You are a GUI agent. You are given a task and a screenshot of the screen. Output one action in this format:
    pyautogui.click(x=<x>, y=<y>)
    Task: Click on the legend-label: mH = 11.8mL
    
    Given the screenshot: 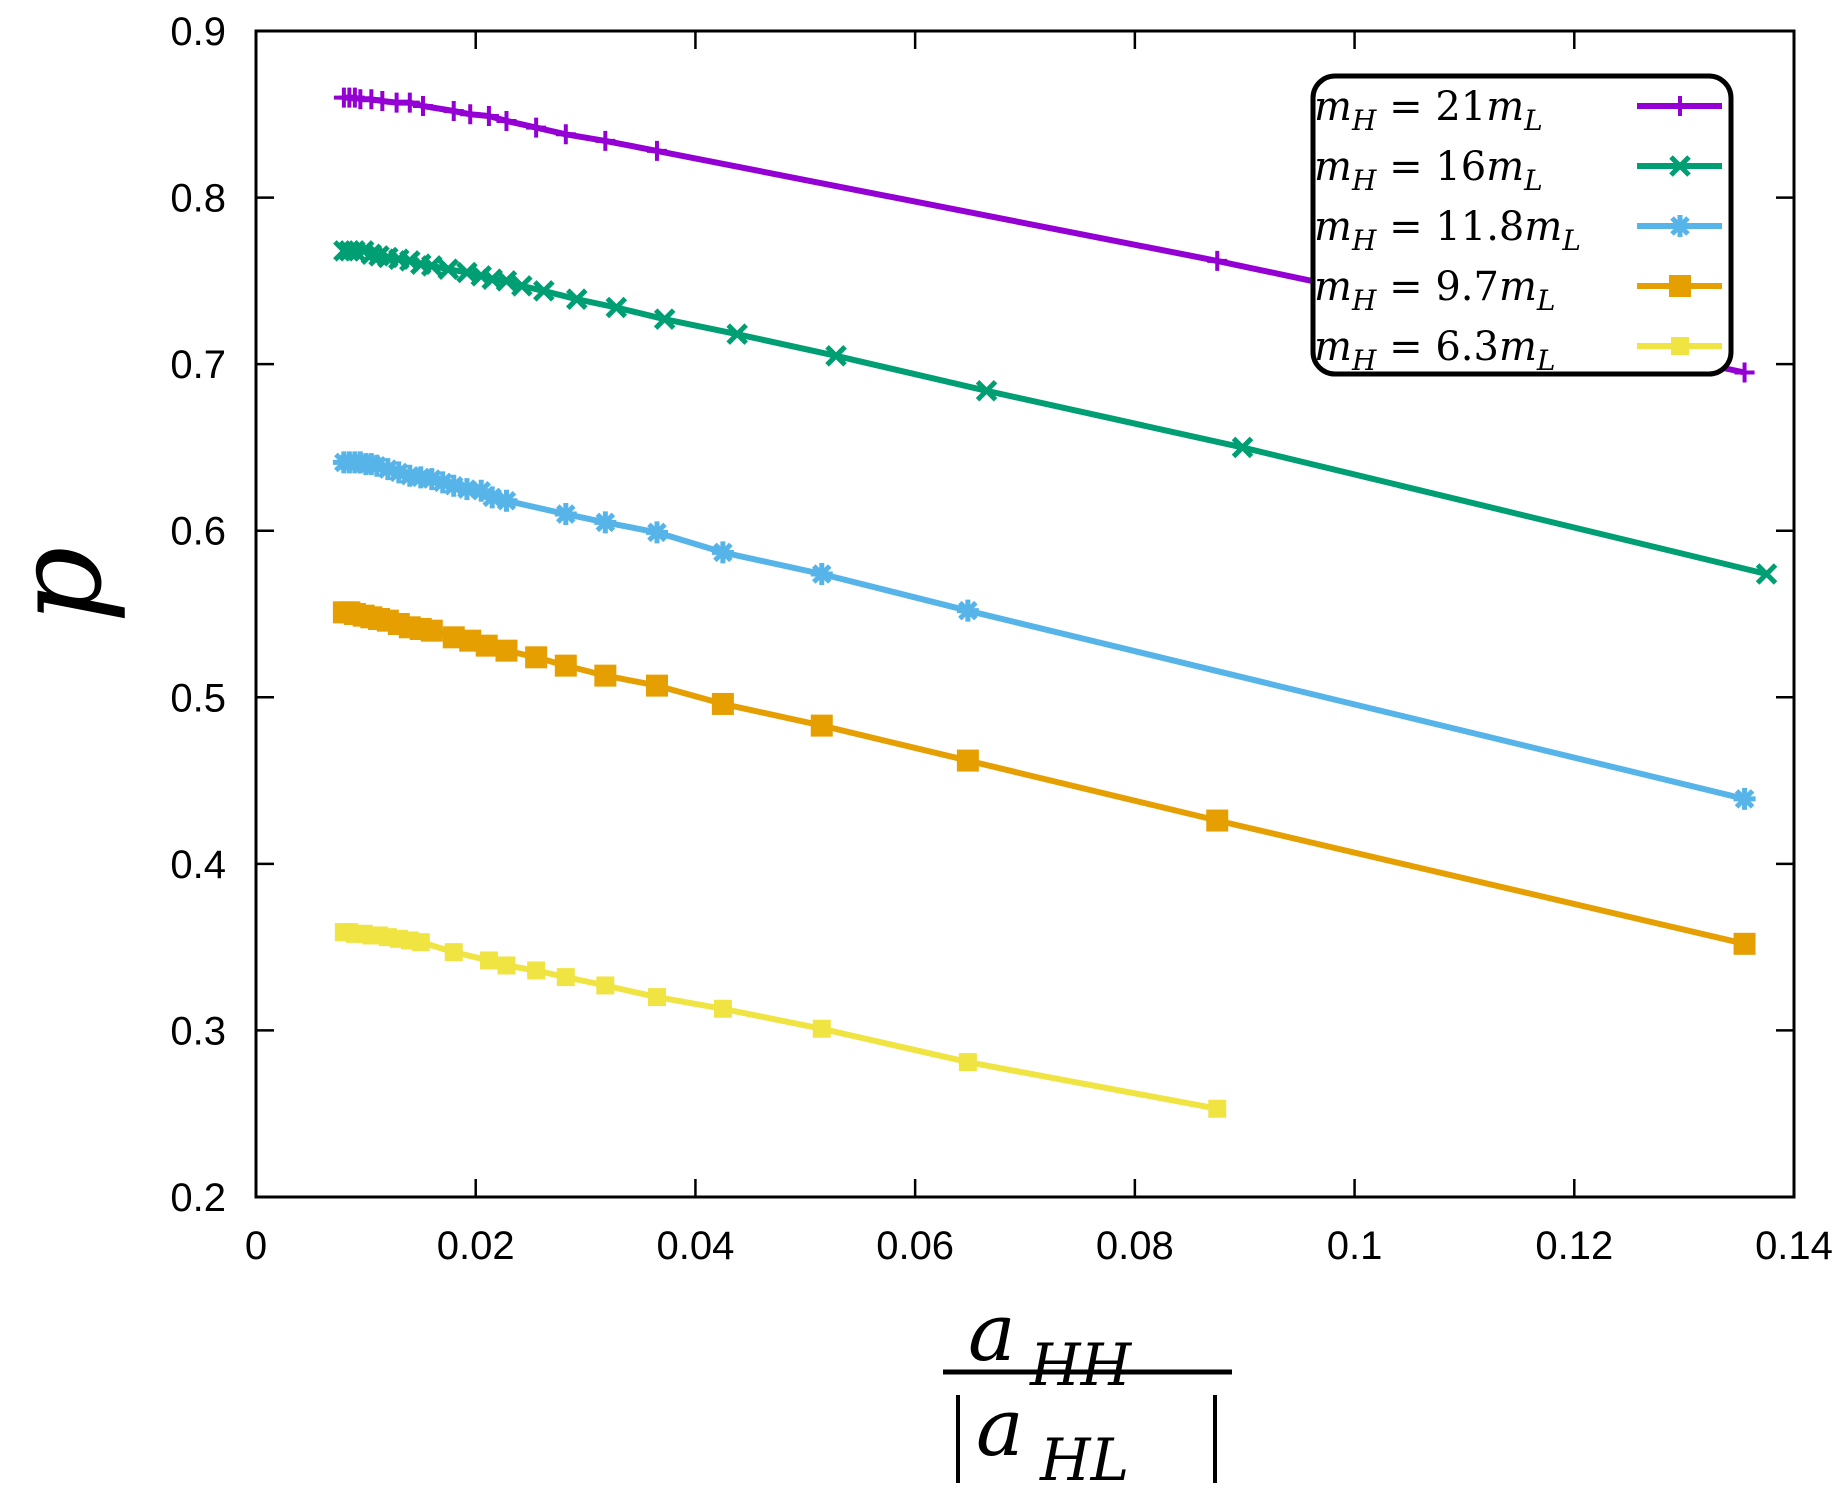 What is the action you would take?
    pyautogui.click(x=1447, y=230)
    